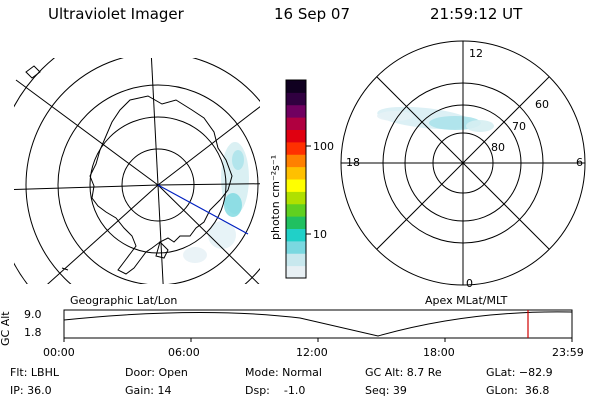  What do you see at coordinates (275, 197) in the screenshot?
I see `colorbar-unit-label: photon cm⁻²s⁻¹` at bounding box center [275, 197].